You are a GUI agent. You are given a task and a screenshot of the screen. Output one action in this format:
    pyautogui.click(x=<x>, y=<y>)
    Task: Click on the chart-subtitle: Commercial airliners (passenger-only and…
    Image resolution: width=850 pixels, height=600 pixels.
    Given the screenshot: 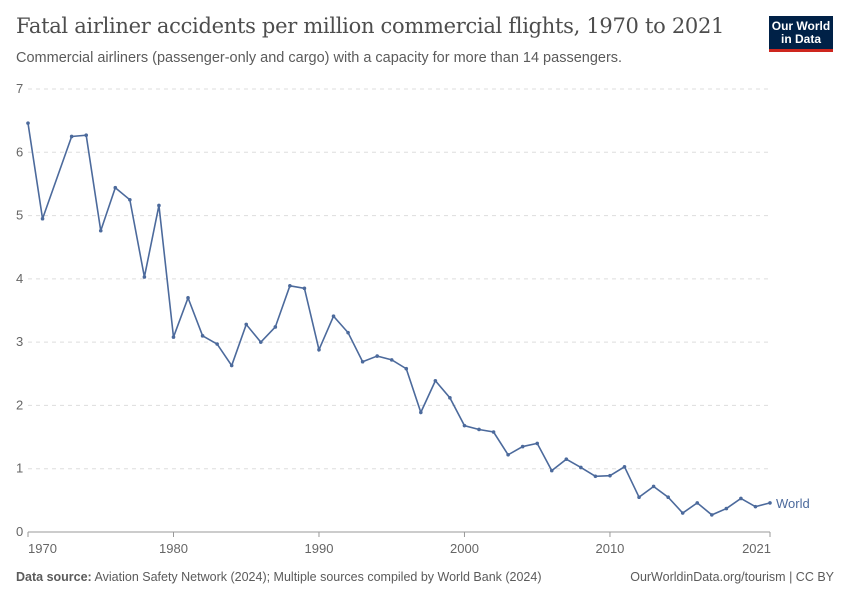 What is the action you would take?
    pyautogui.click(x=319, y=58)
    